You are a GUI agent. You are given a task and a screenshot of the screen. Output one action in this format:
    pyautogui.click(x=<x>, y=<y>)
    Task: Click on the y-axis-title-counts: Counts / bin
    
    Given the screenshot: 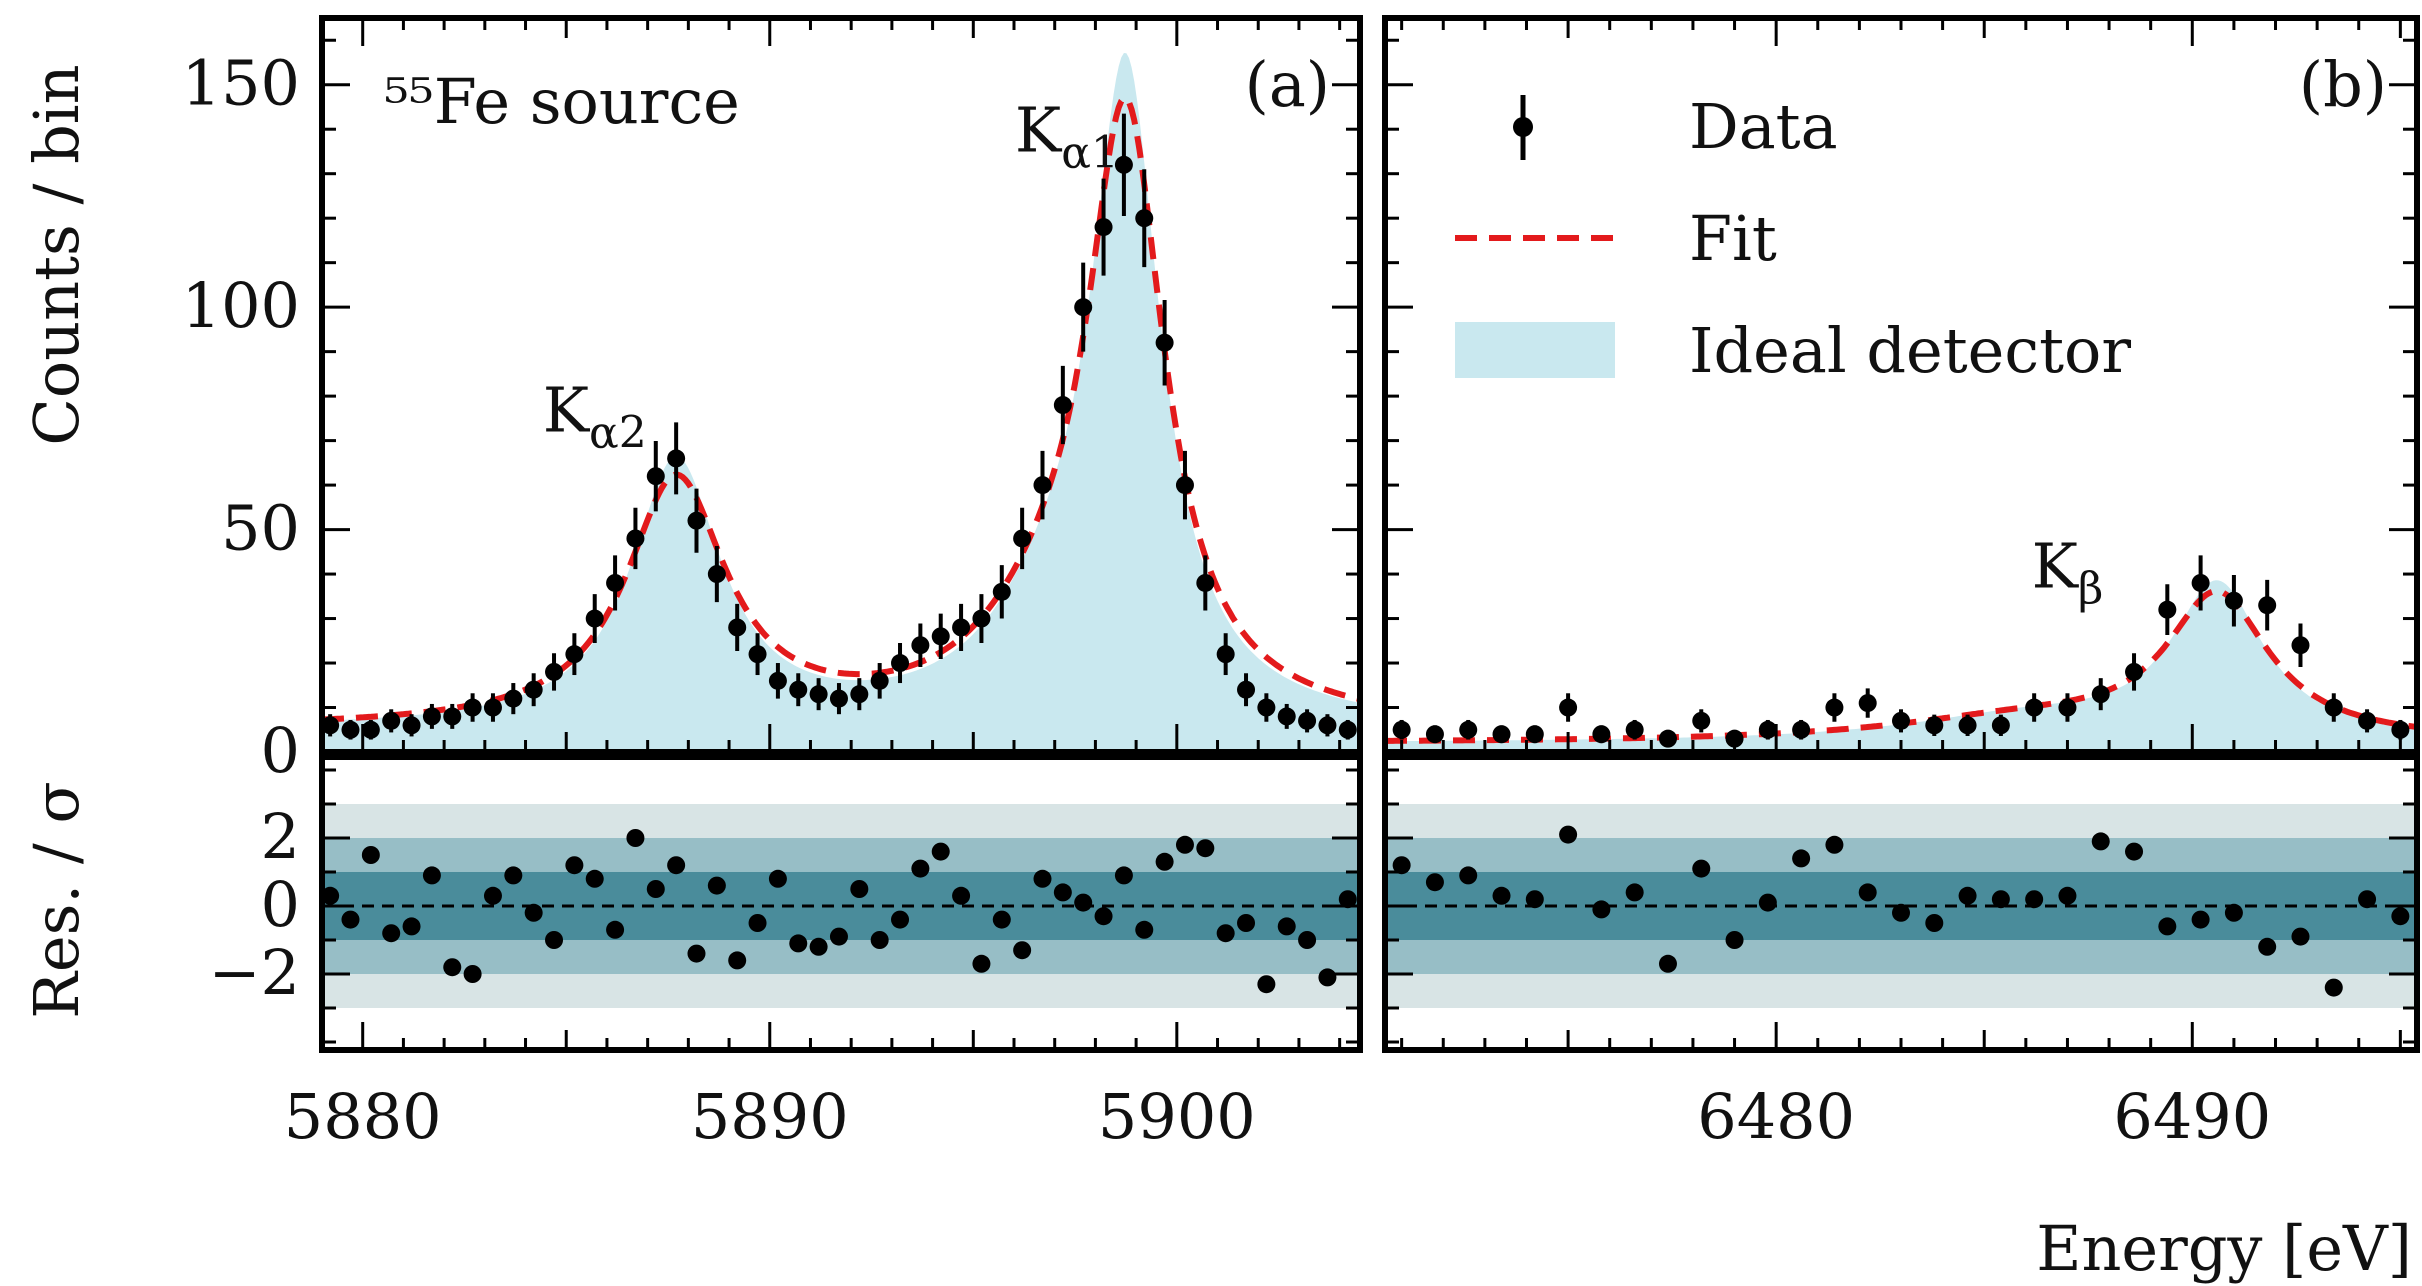 What is the action you would take?
    pyautogui.click(x=56, y=254)
    